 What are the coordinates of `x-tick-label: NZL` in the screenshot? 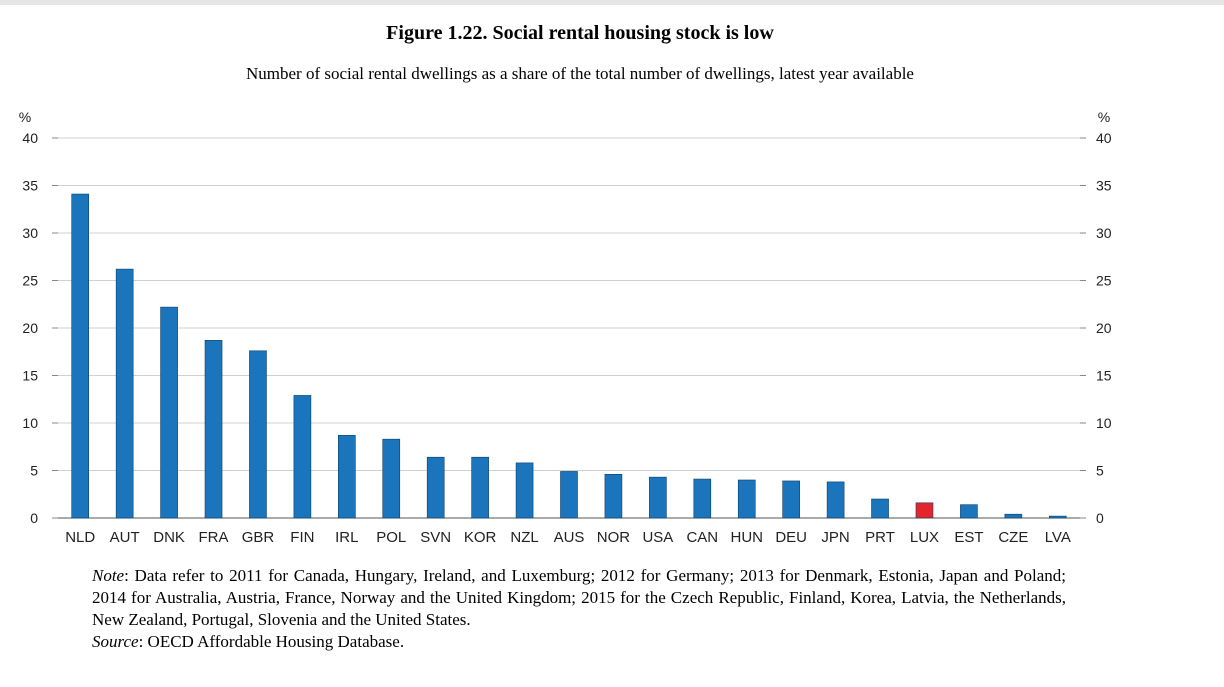 It's located at (524, 537).